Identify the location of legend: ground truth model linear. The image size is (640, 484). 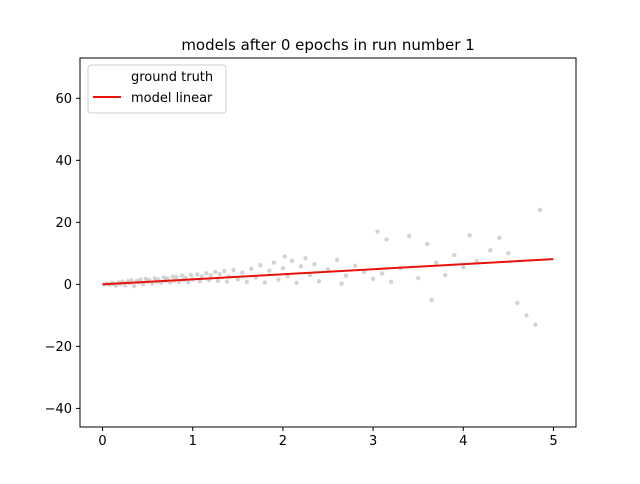
(157, 89).